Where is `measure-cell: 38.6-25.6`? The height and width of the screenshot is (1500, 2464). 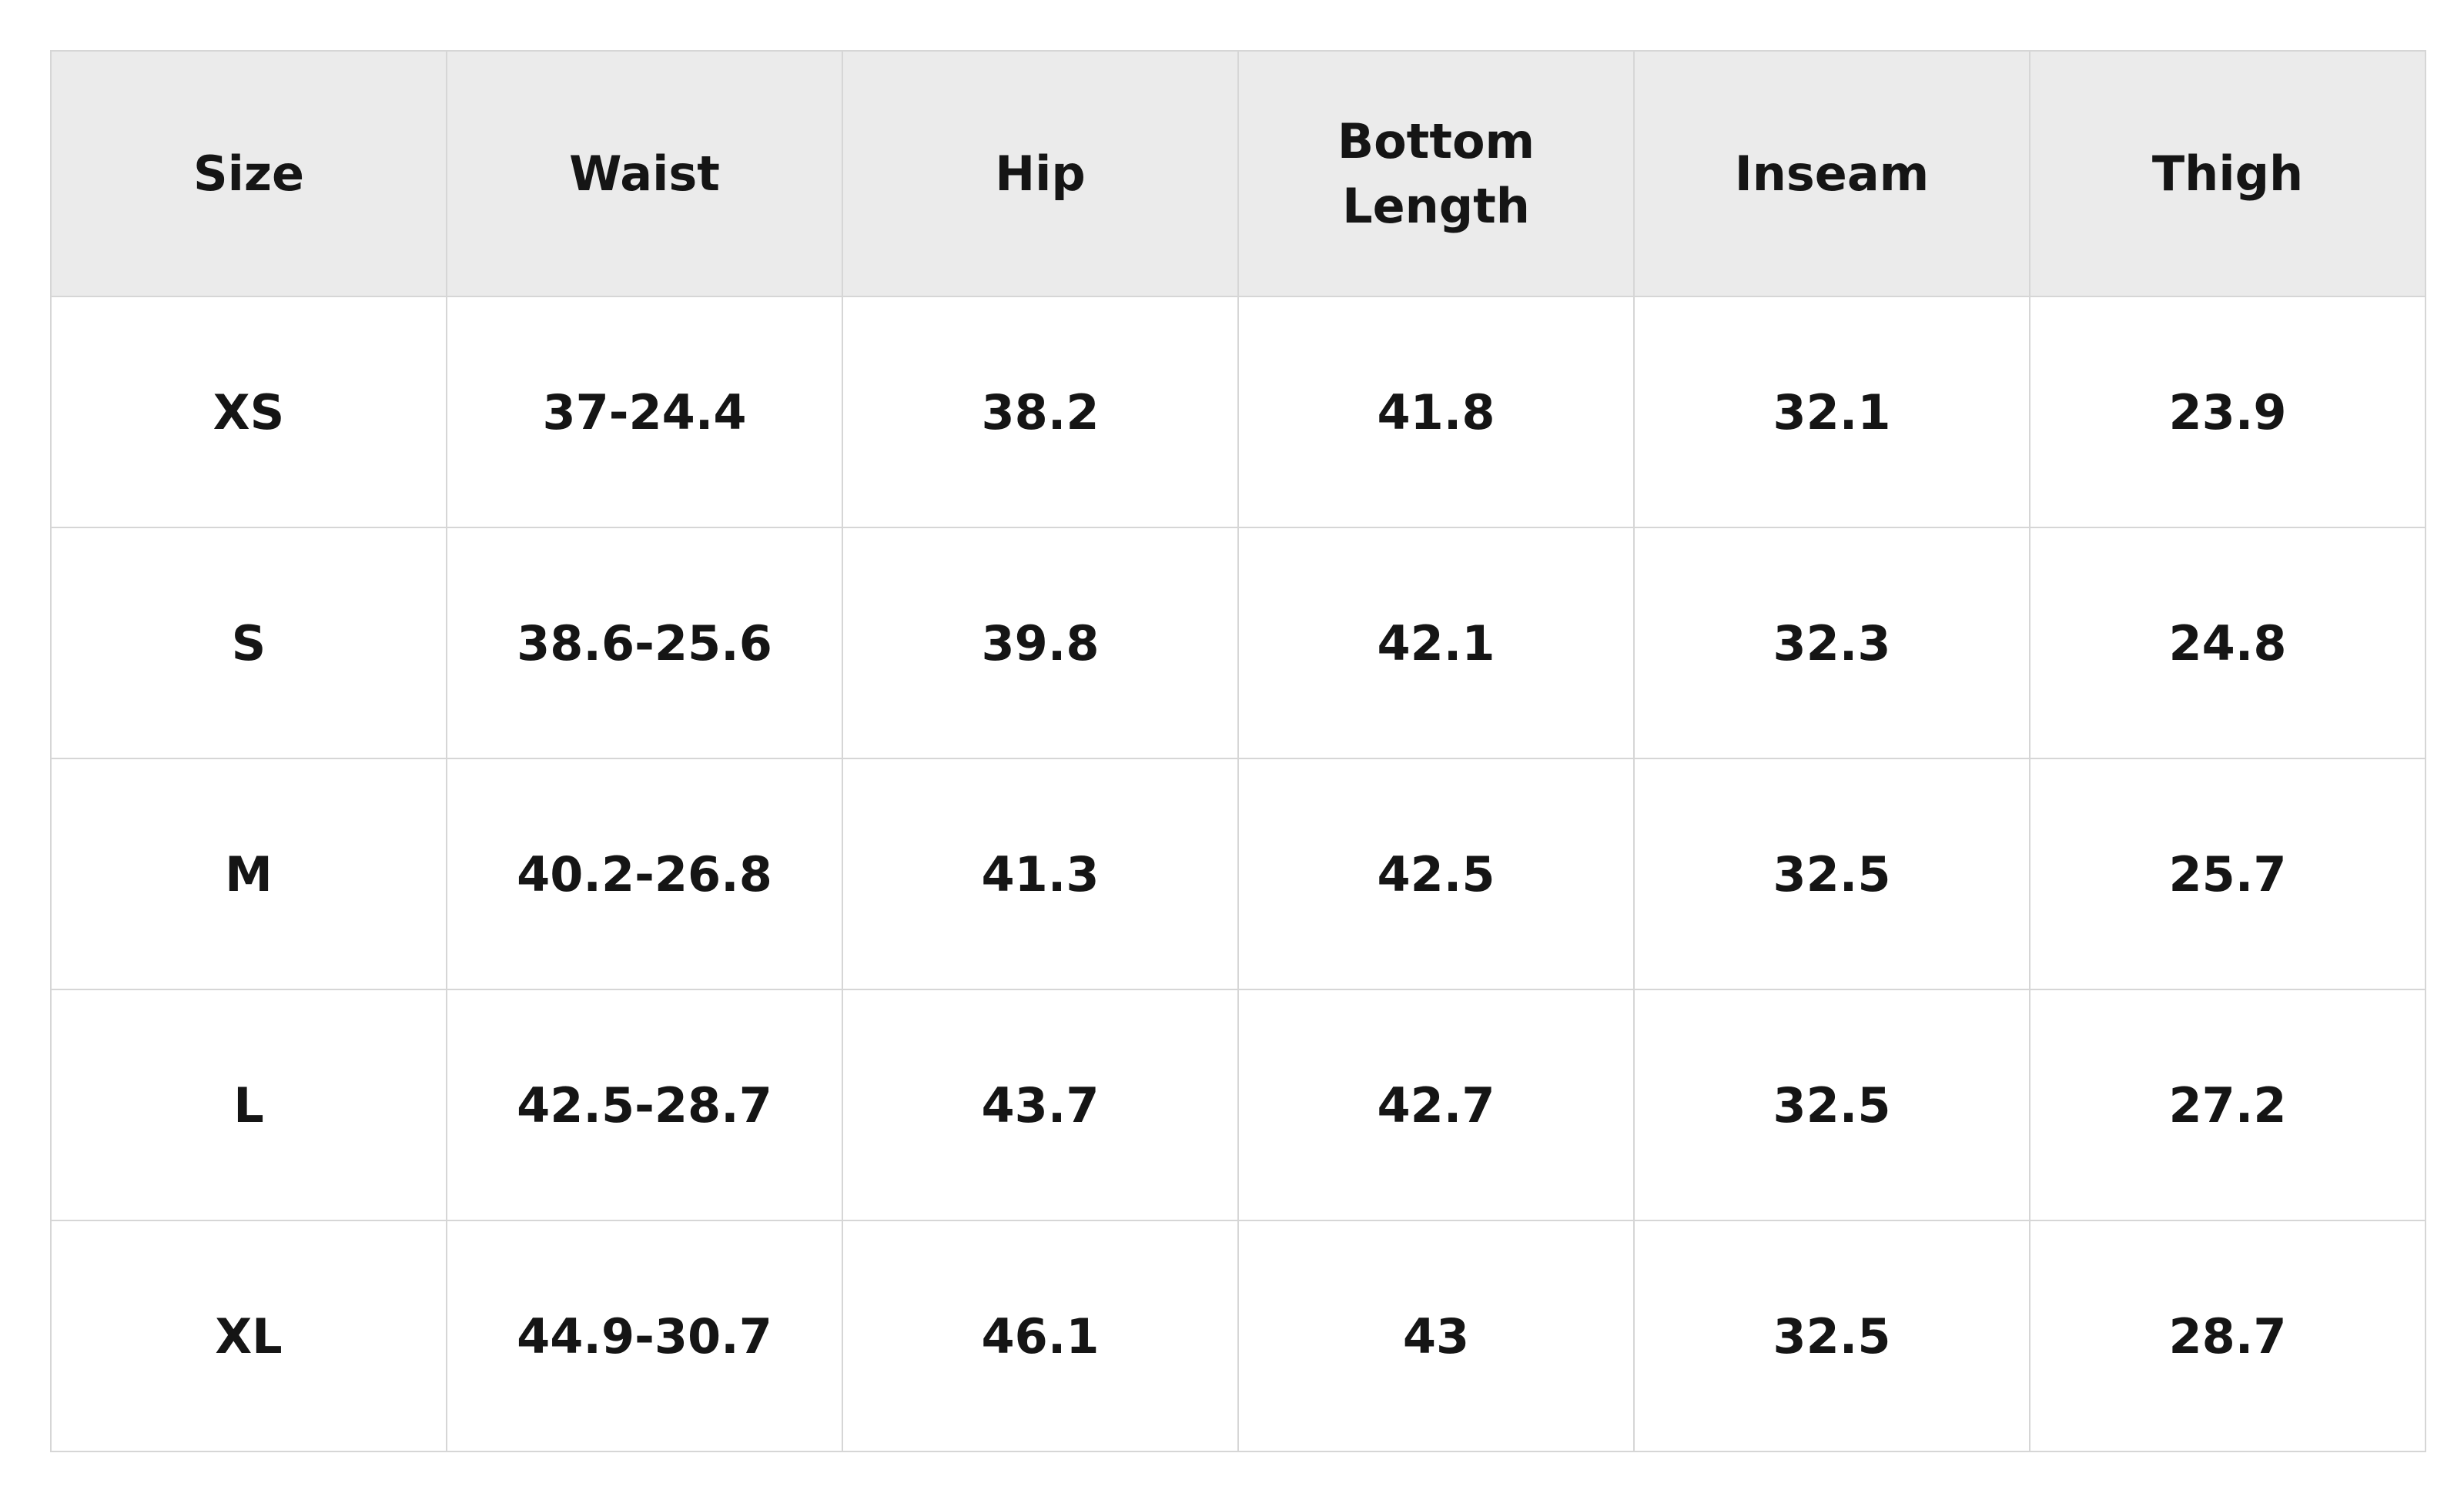
measure-cell: 38.6-25.6 is located at coordinates (644, 643).